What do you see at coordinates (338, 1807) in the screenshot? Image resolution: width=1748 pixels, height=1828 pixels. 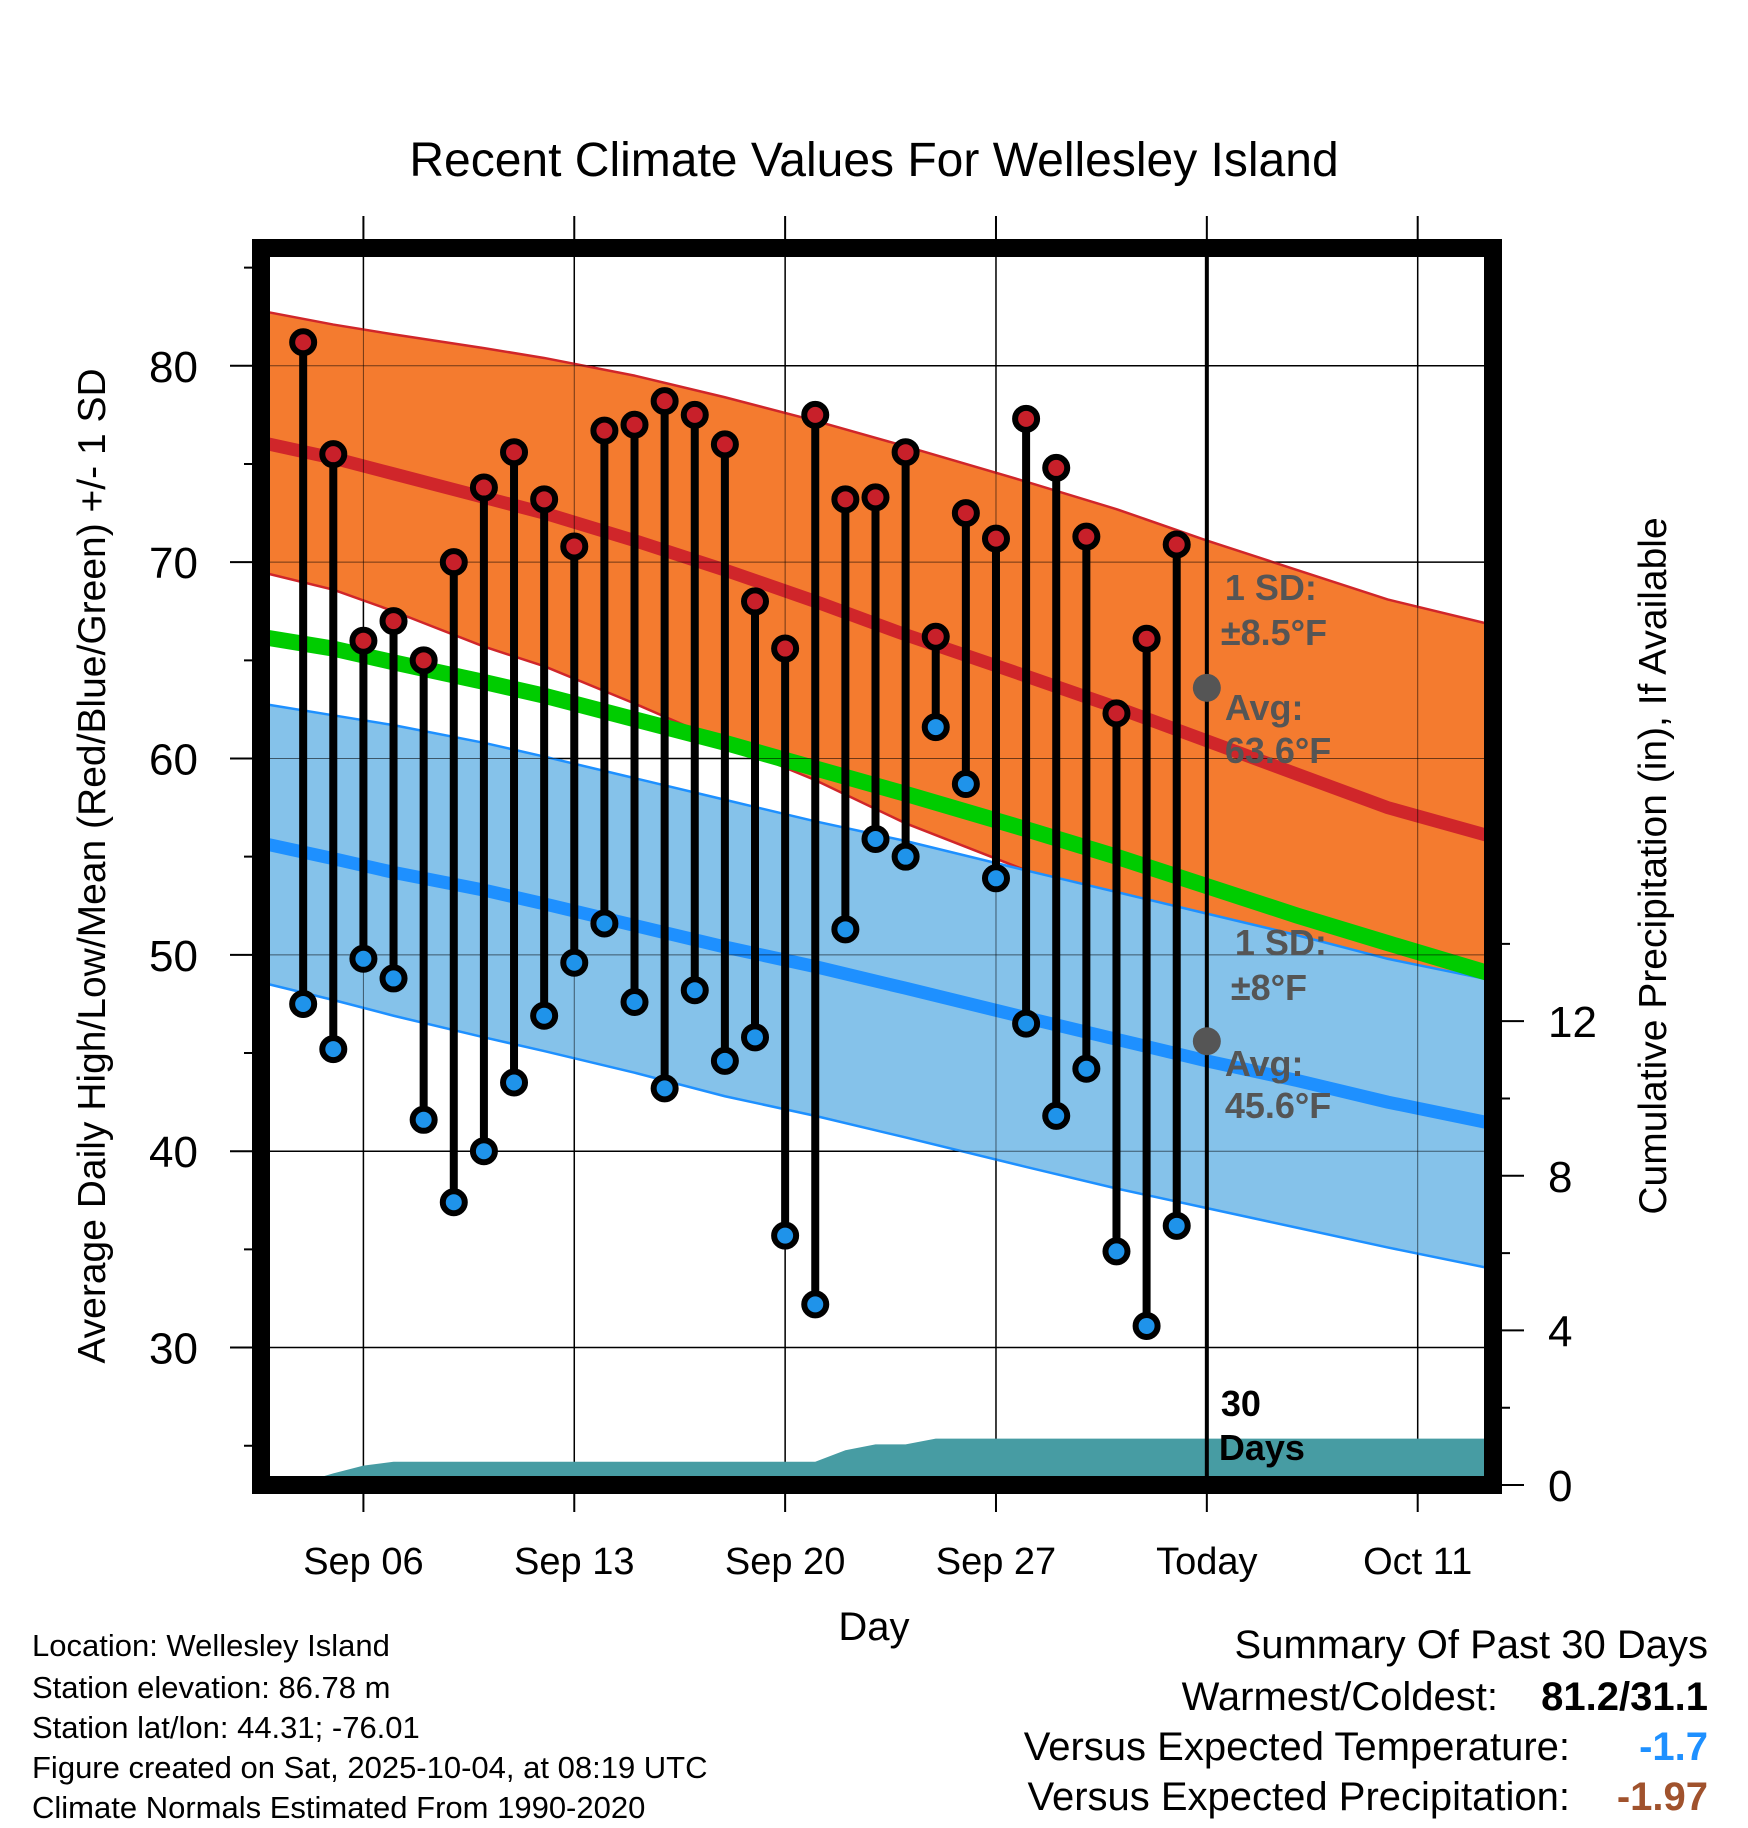 I see `climate-normals-period: Climate Normals Estimated From 1990-2020` at bounding box center [338, 1807].